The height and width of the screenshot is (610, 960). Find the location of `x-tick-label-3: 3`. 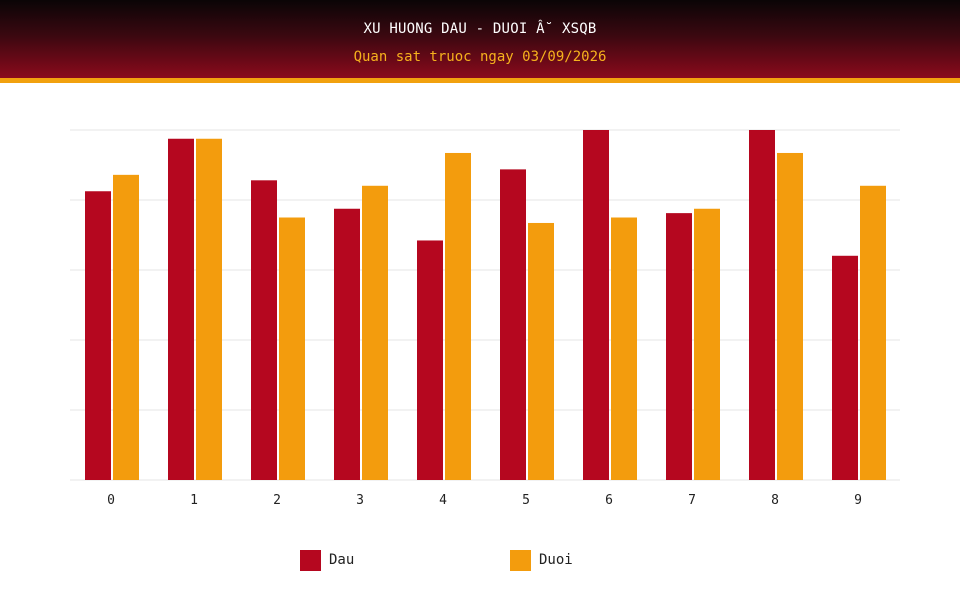

x-tick-label-3: 3 is located at coordinates (360, 500).